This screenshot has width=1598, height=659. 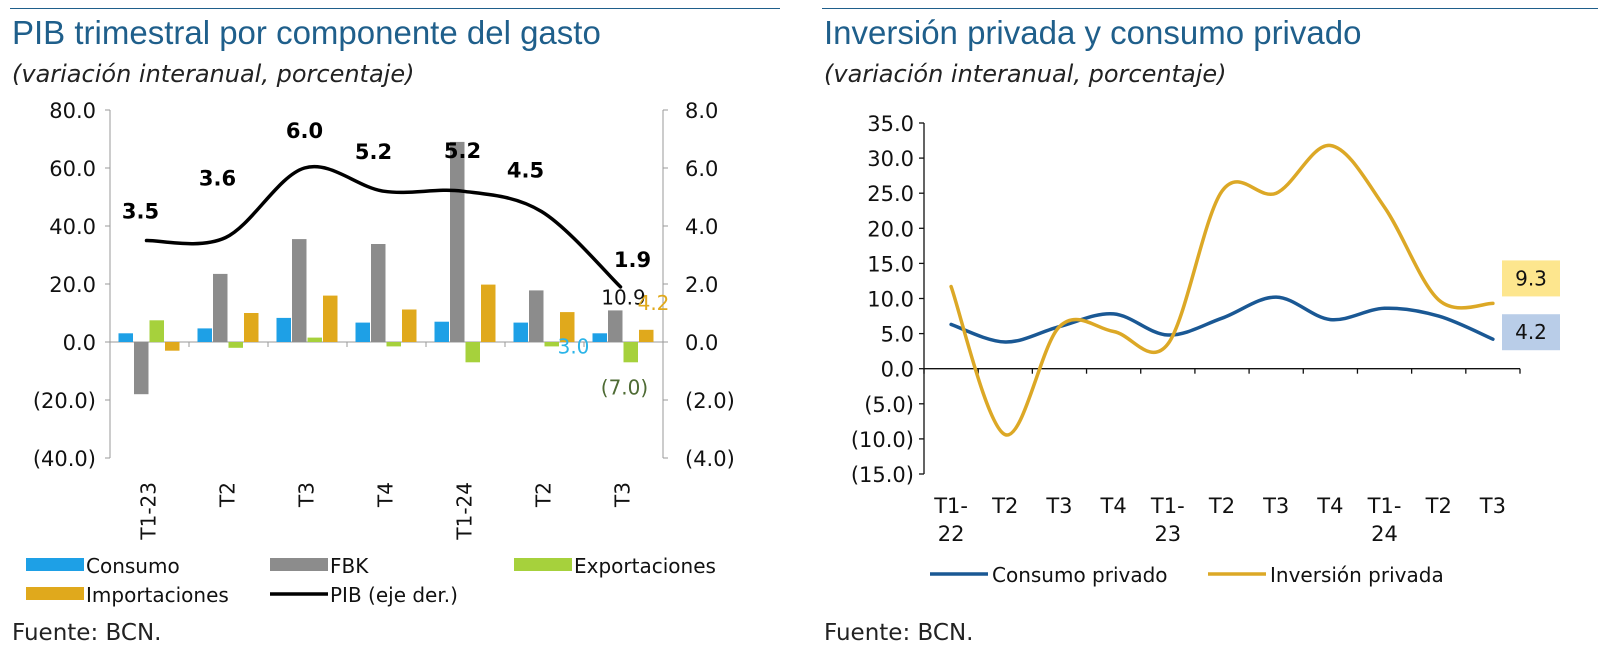 I want to click on y-tick-label: 35.0, so click(x=890, y=124).